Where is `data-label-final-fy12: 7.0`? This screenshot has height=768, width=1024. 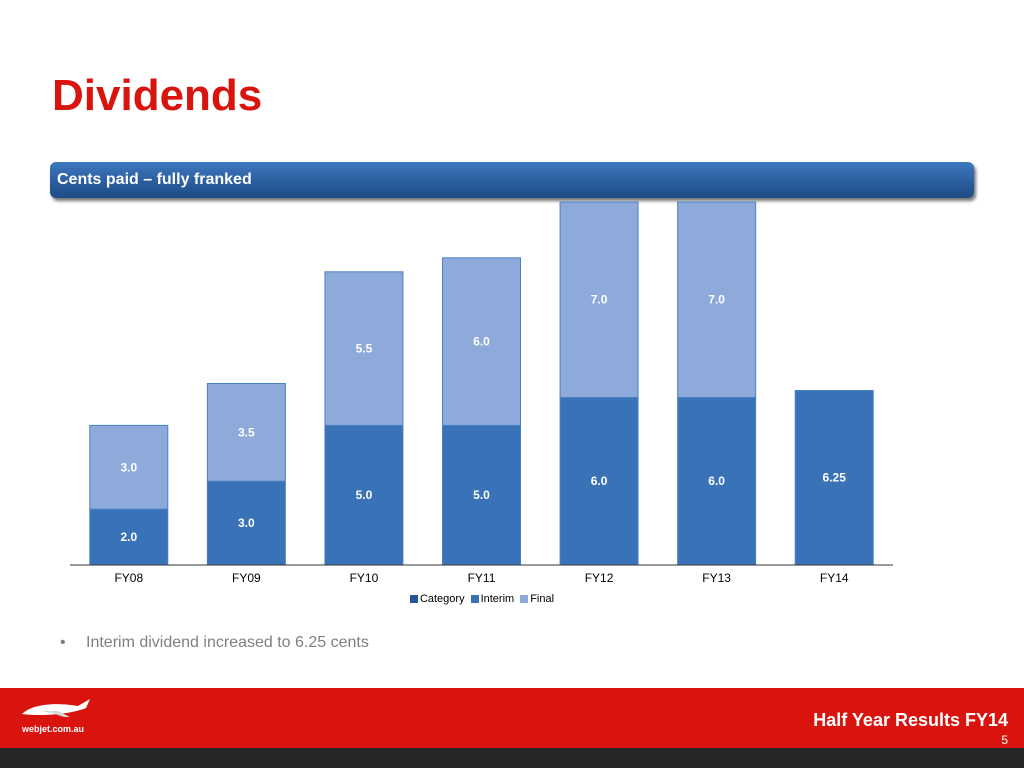
data-label-final-fy12: 7.0 is located at coordinates (599, 300).